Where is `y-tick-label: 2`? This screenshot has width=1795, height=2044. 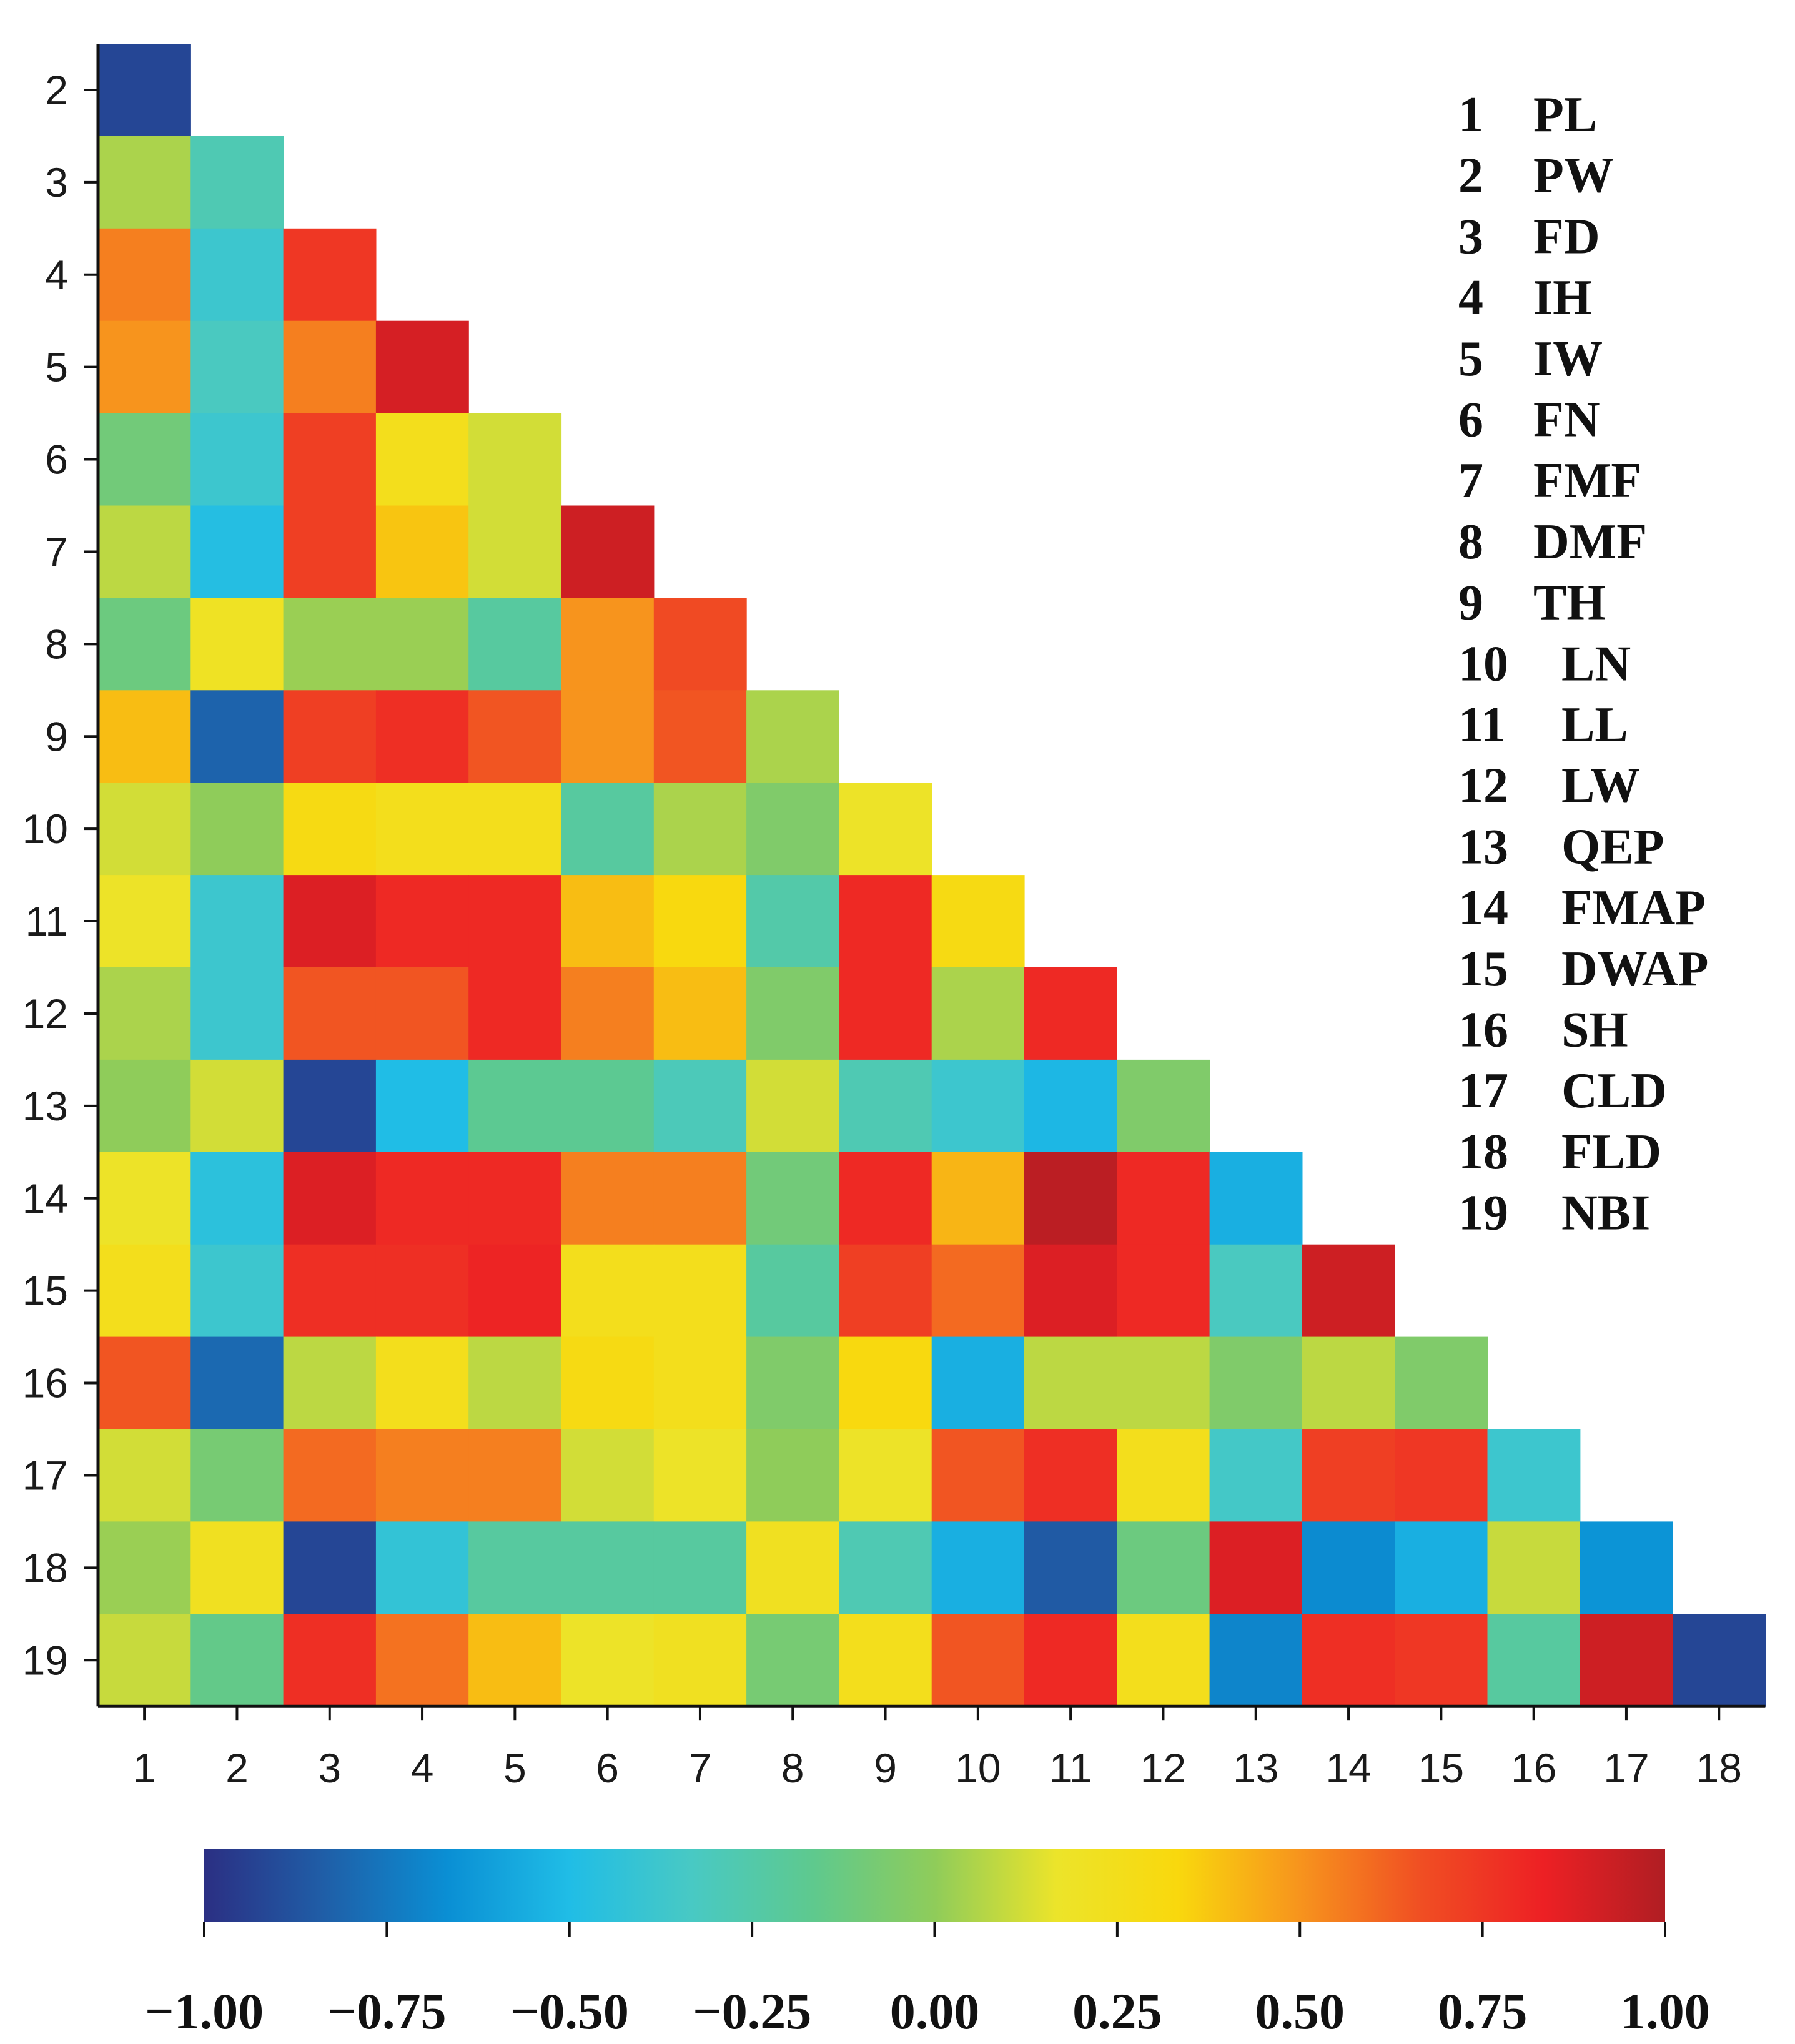
y-tick-label: 2 is located at coordinates (56, 90).